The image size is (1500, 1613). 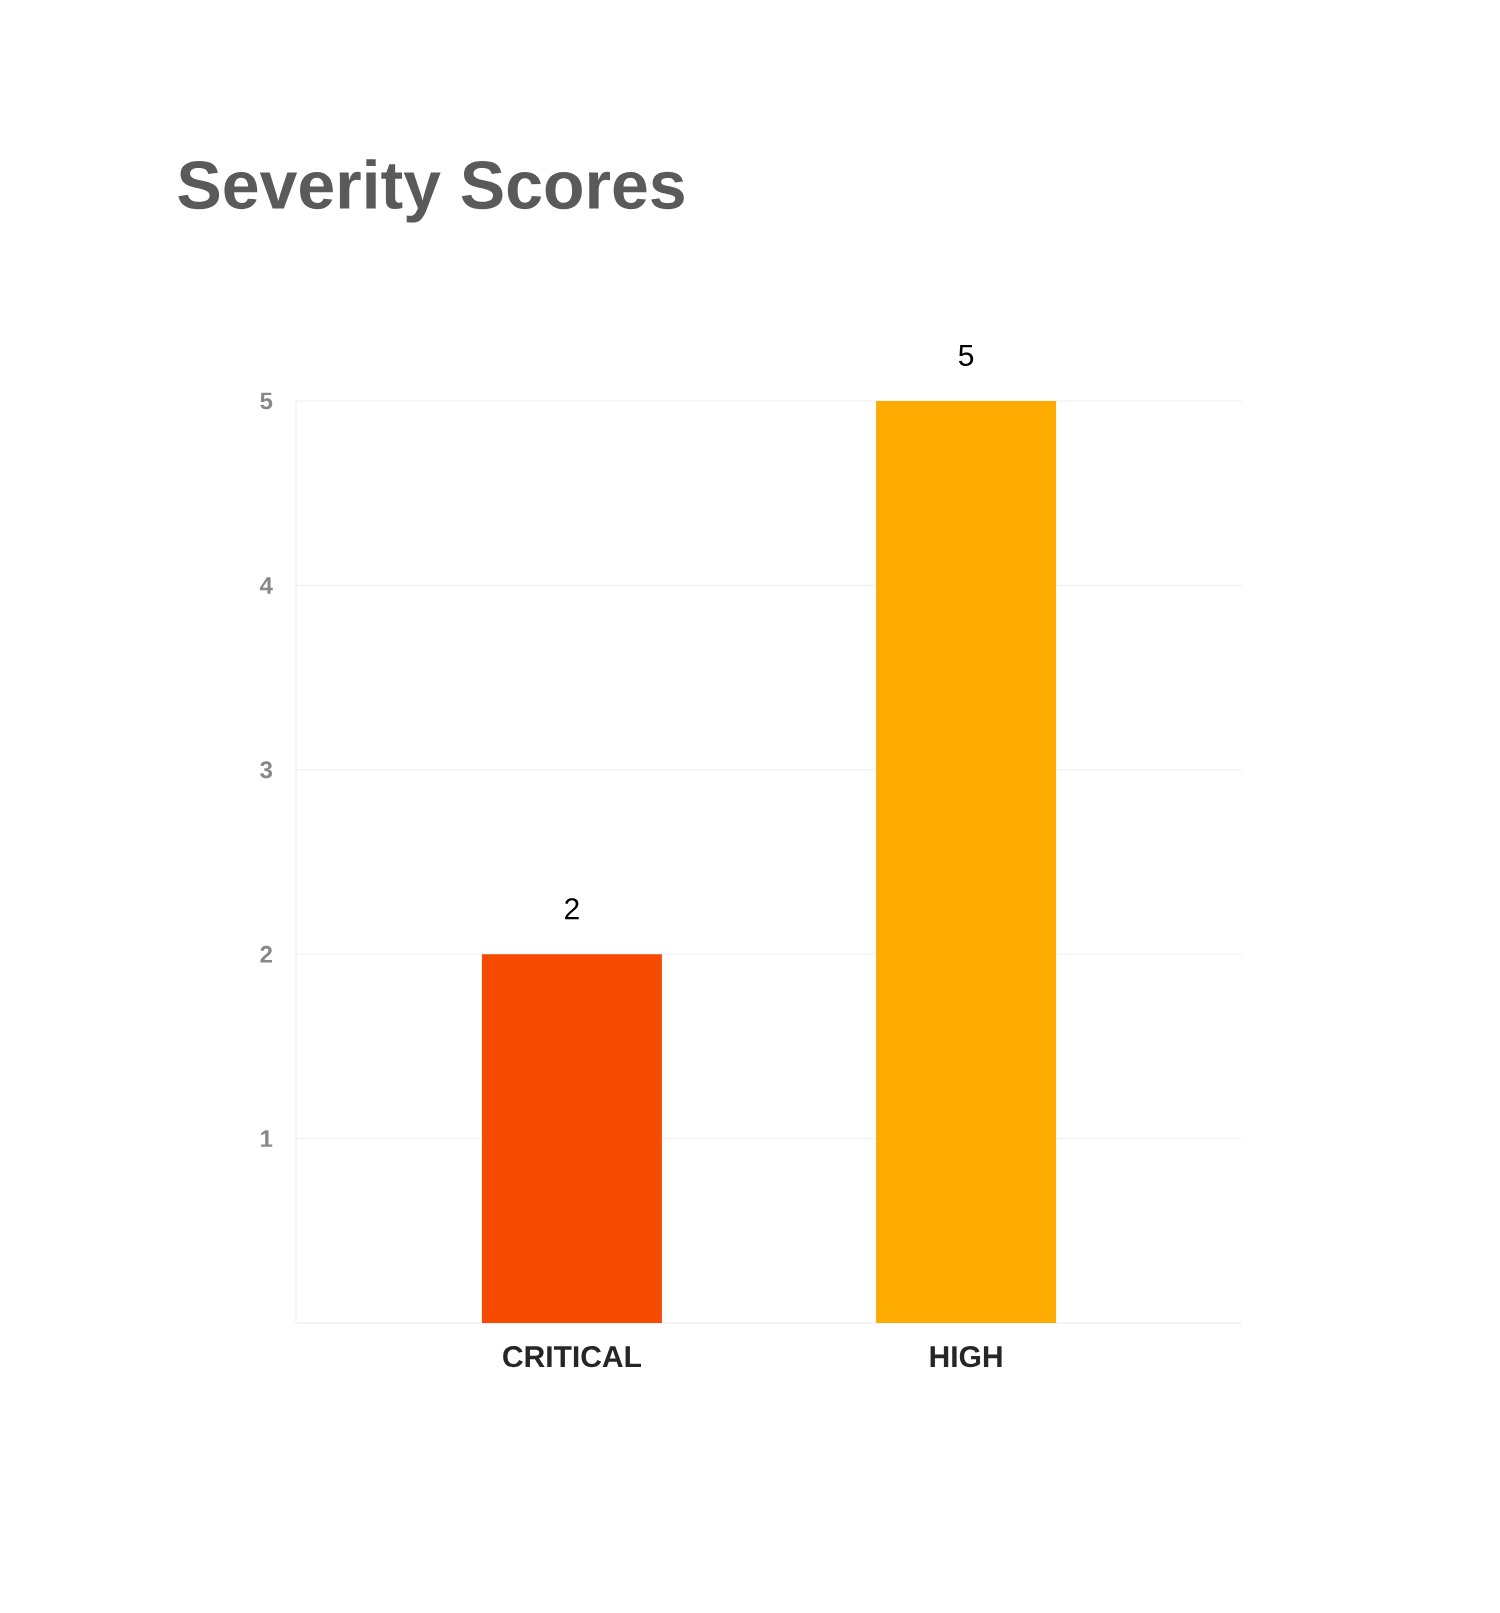 What do you see at coordinates (431, 191) in the screenshot?
I see `chart-title: Severity Scores` at bounding box center [431, 191].